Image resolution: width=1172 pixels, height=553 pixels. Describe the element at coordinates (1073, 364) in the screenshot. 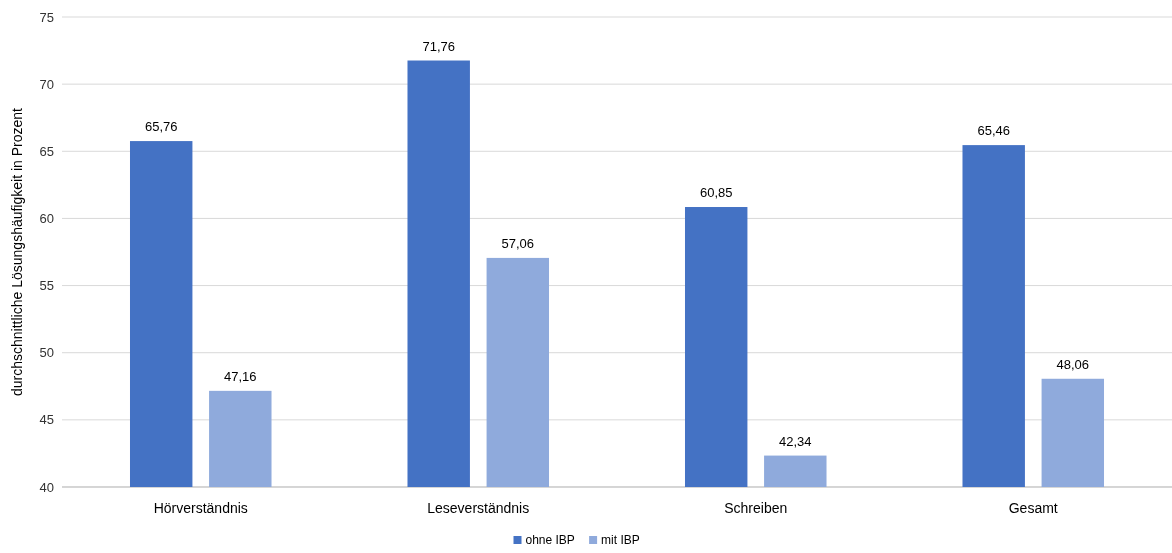

I see `data-label: 48,06` at that location.